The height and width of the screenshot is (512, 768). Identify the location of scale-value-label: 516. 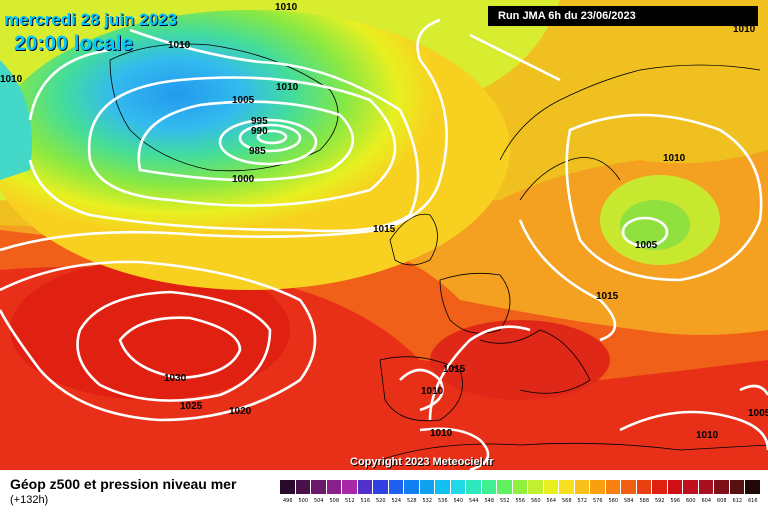
(365, 501).